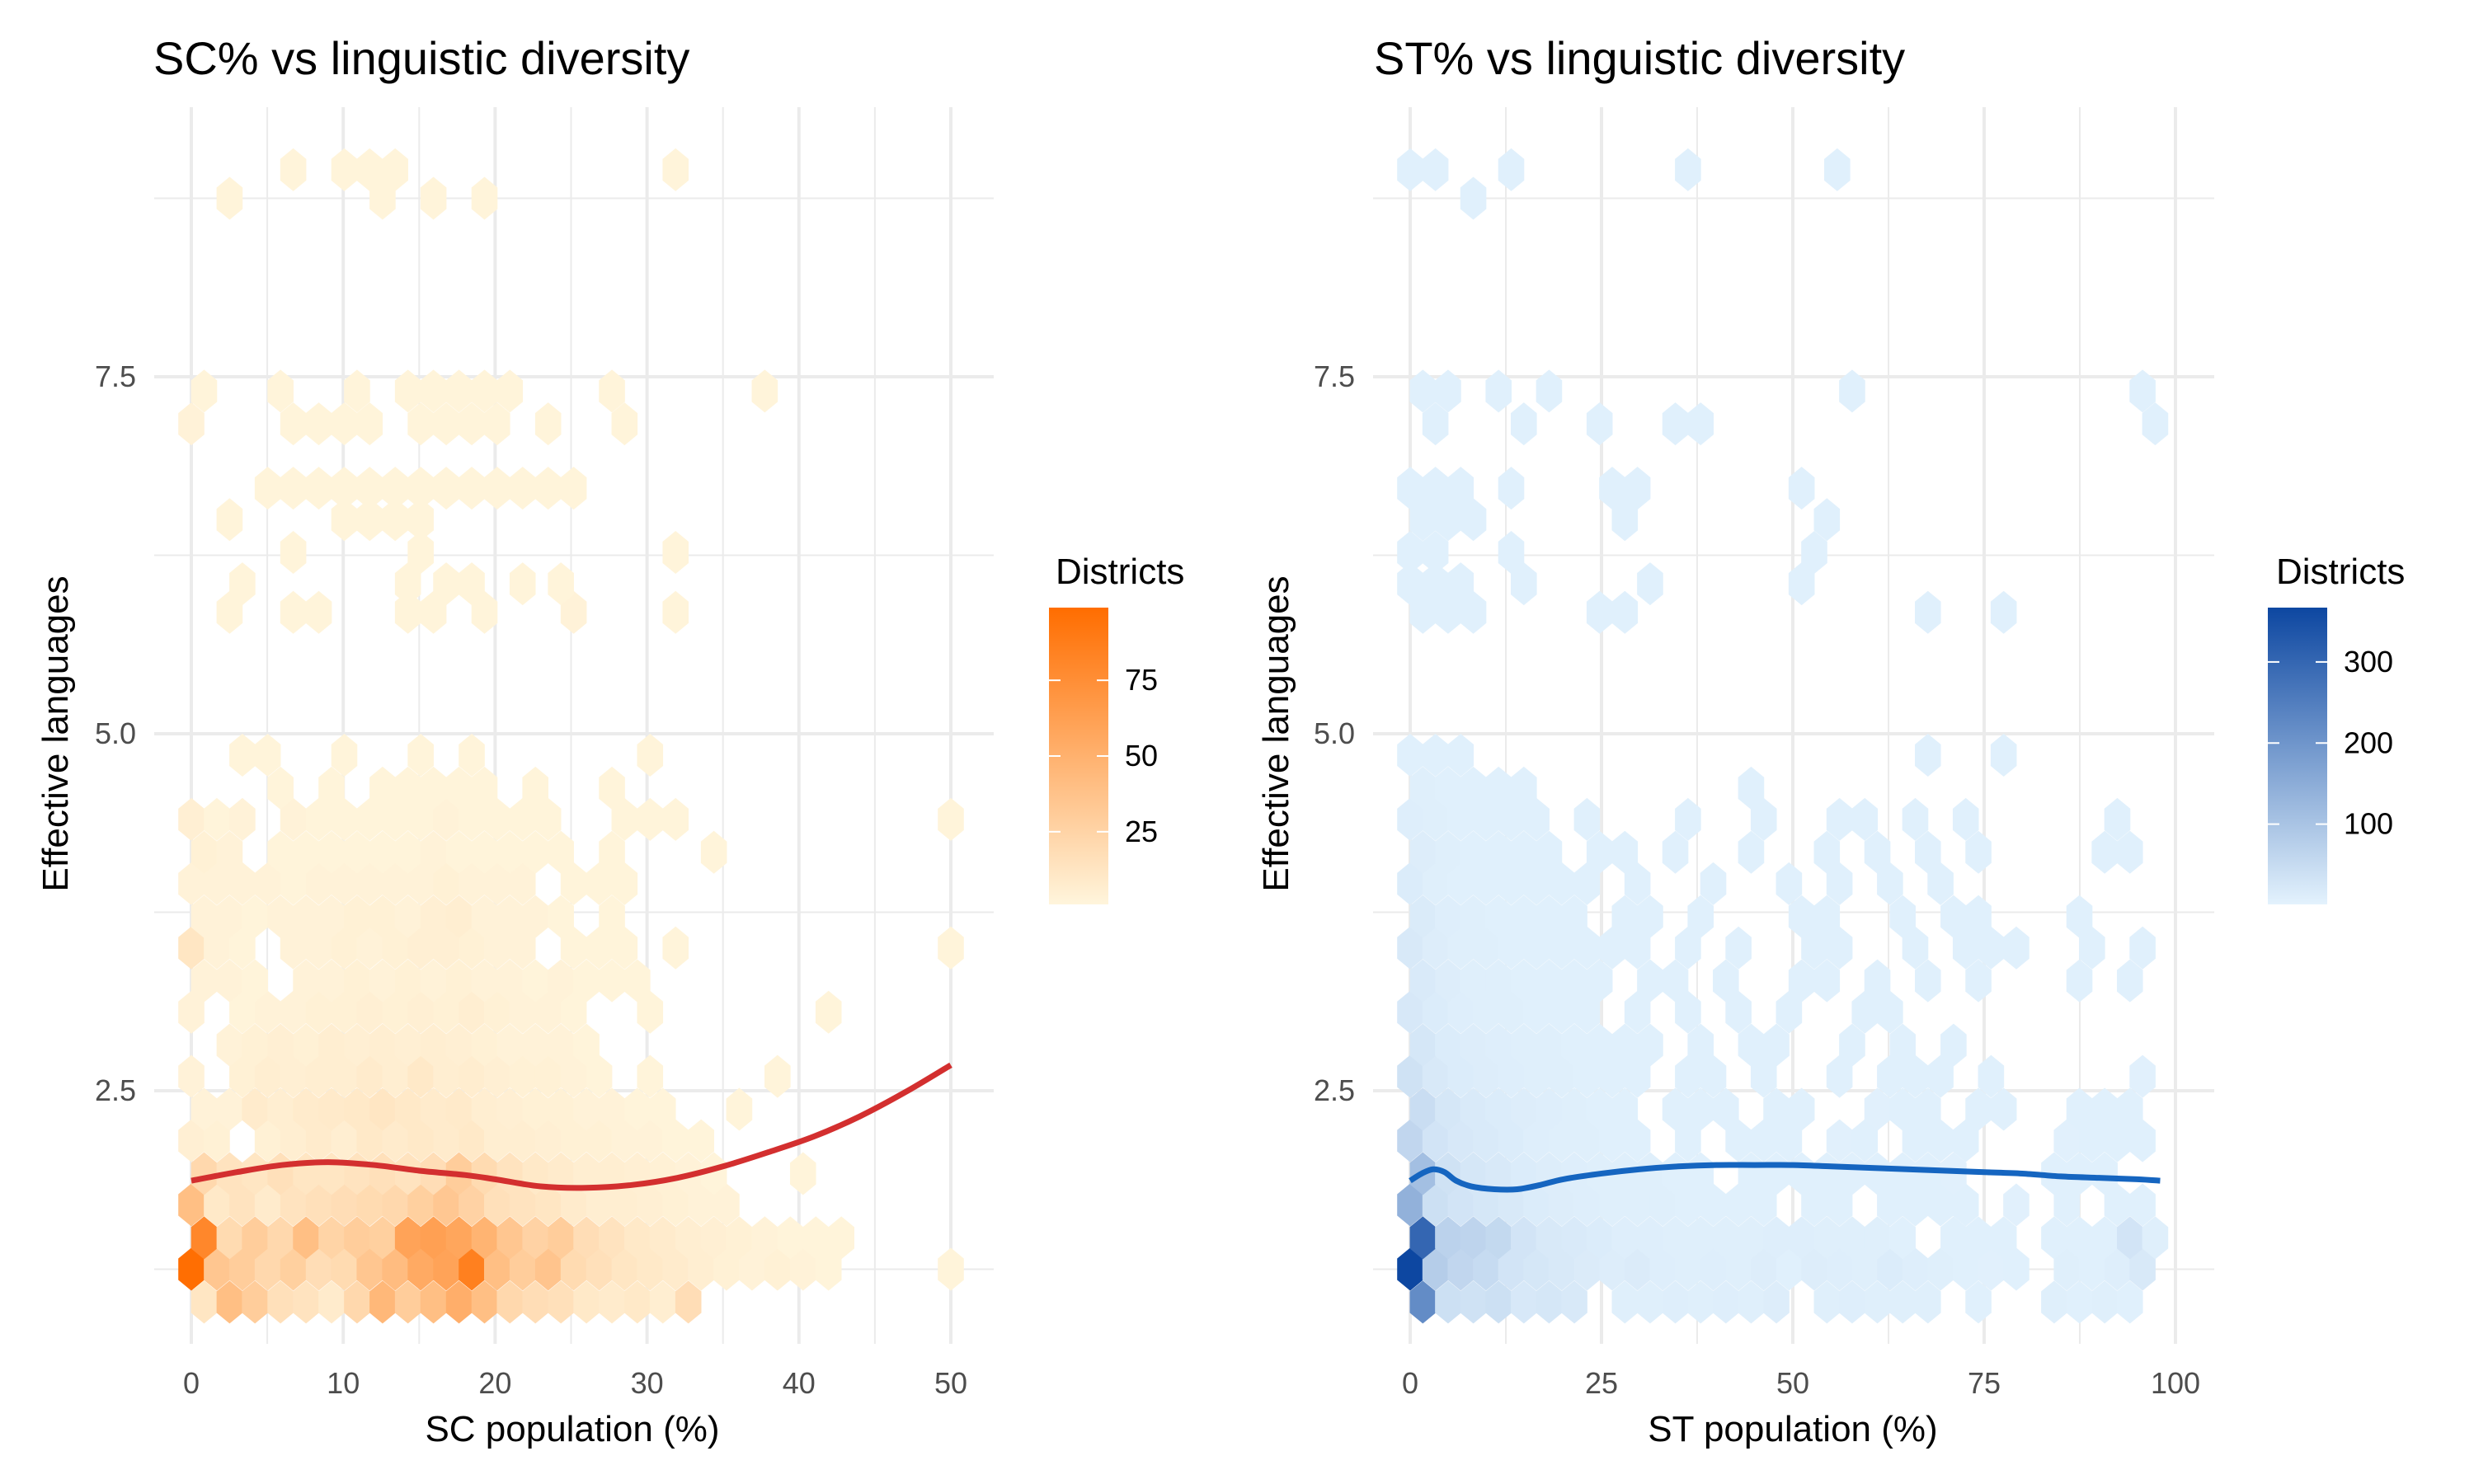  Describe the element at coordinates (1334, 733) in the screenshot. I see `st-y-tick-label: 5.0` at that location.